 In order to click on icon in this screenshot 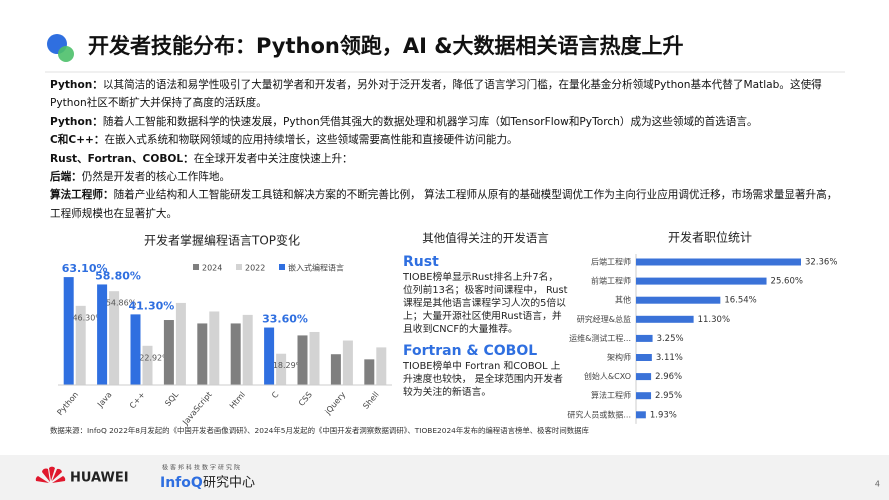, I will do `click(66, 54)`.